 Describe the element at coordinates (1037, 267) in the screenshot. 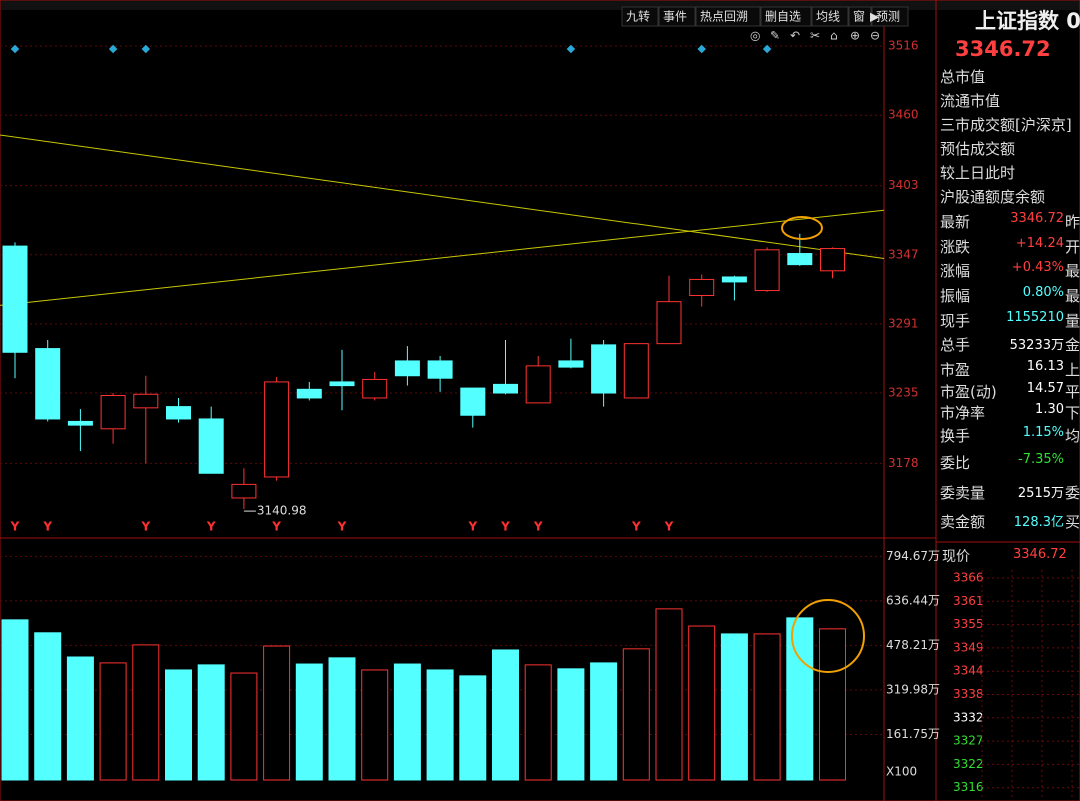

I see `row-value: +0.43%` at that location.